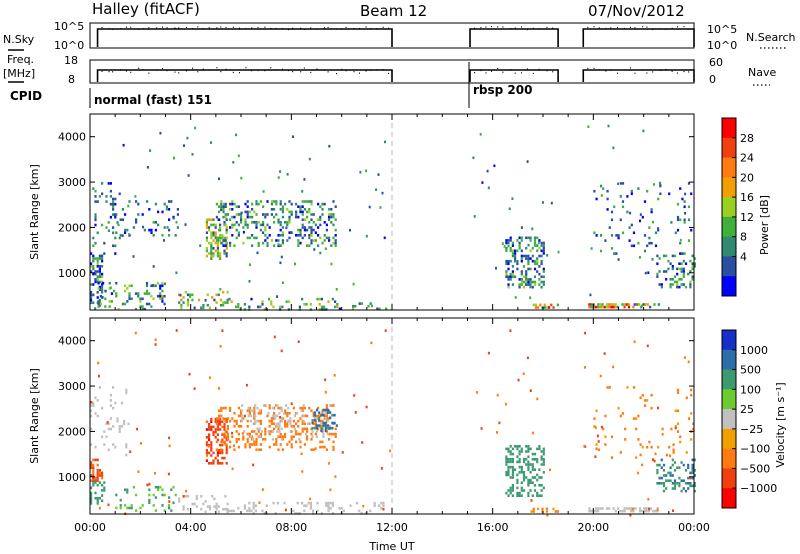  What do you see at coordinates (90, 527) in the screenshot?
I see `xtick-label: 00:00` at bounding box center [90, 527].